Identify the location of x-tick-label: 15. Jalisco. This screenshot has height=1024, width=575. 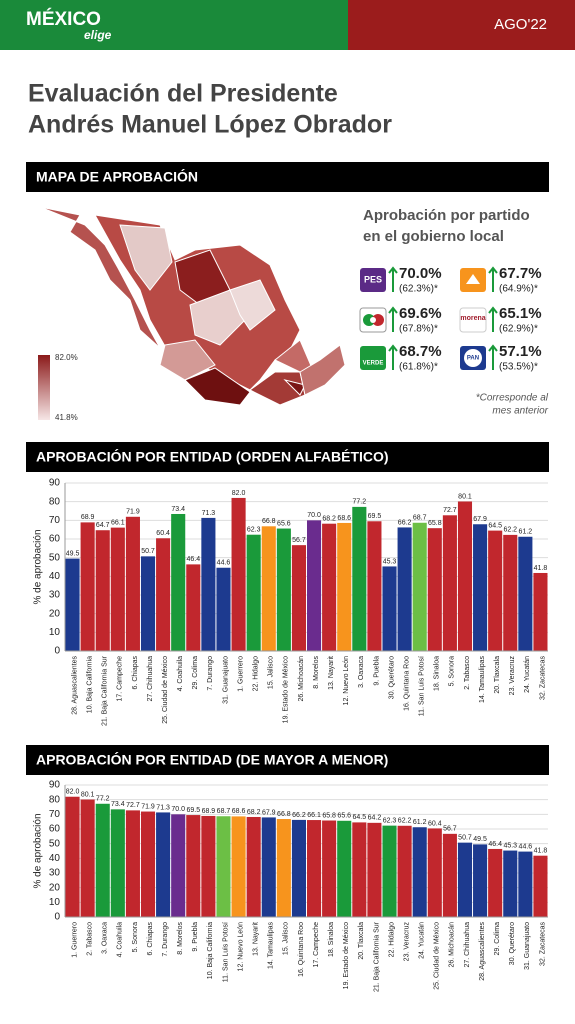
(286, 938).